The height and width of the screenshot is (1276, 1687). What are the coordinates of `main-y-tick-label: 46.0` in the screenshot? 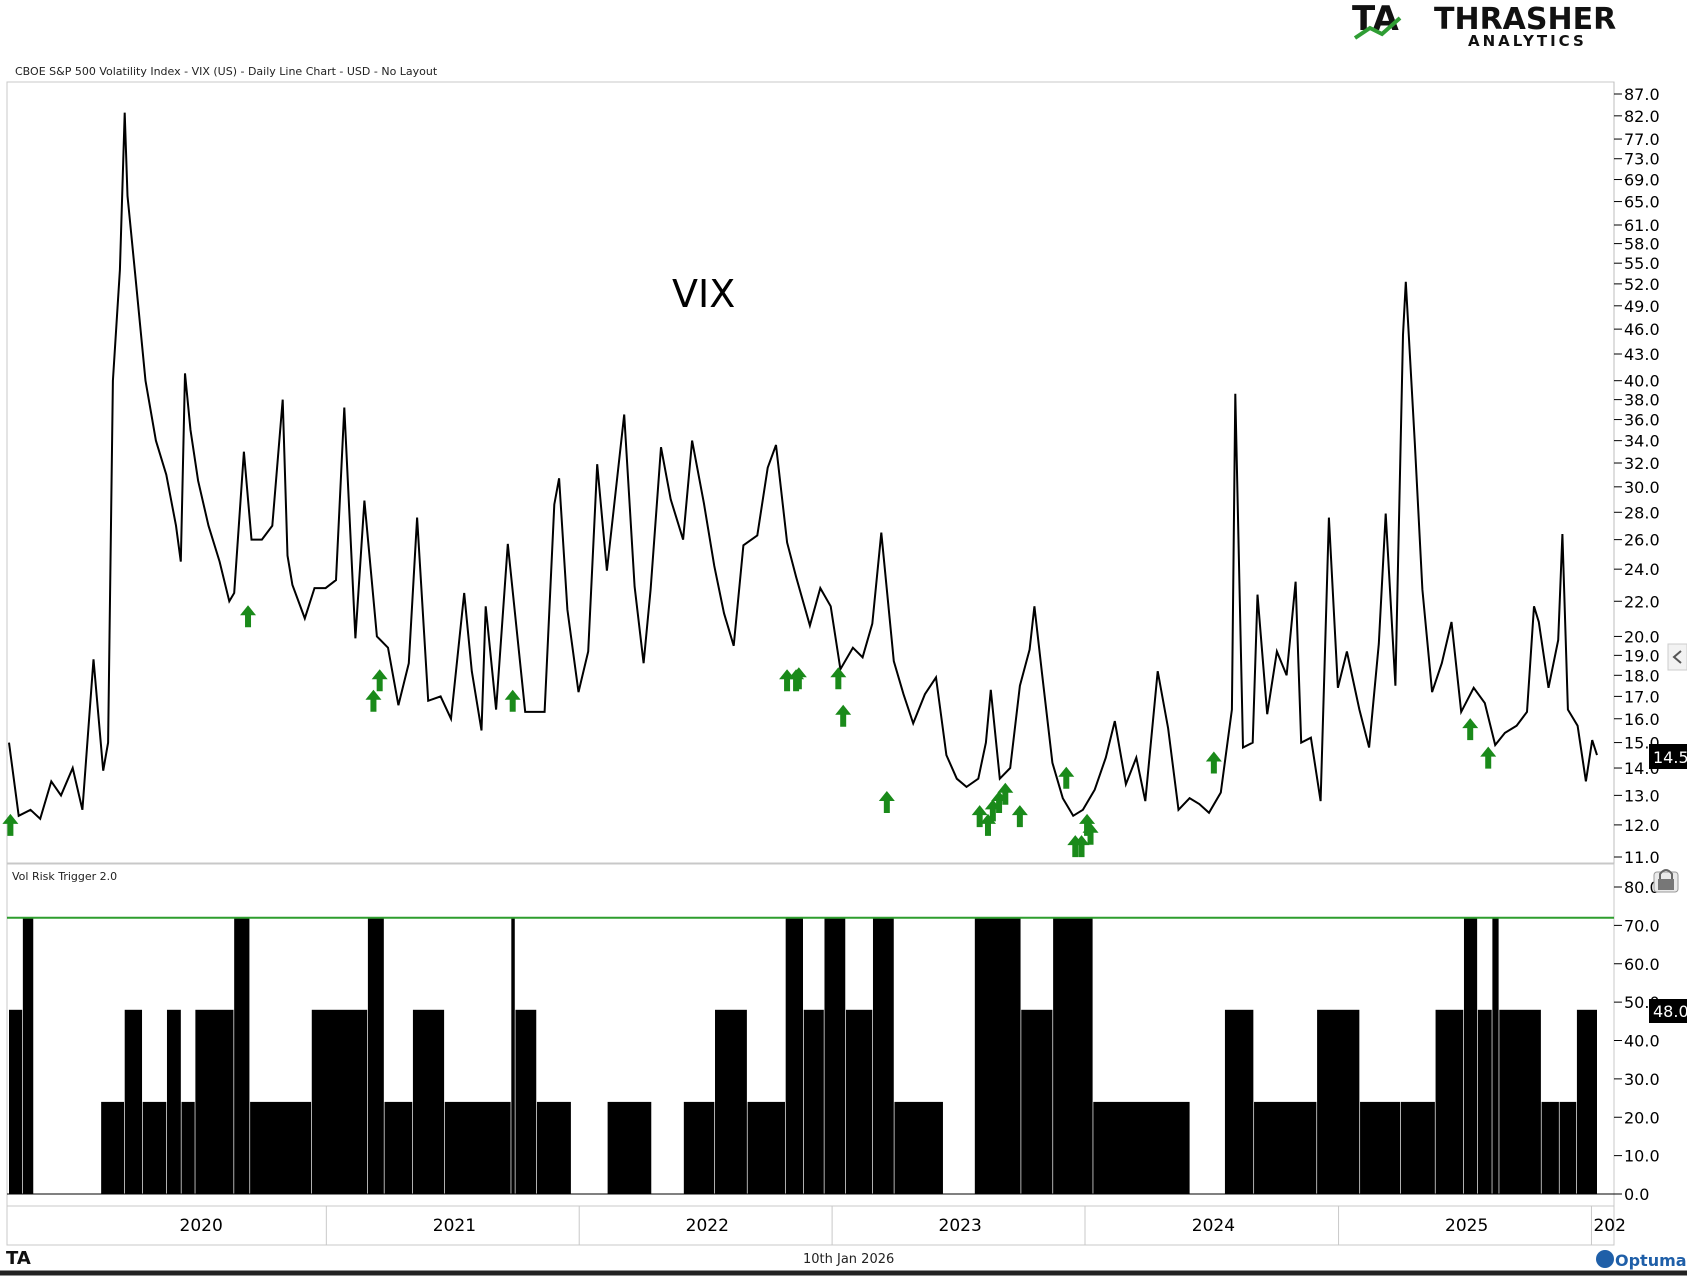 It's located at (1642, 329).